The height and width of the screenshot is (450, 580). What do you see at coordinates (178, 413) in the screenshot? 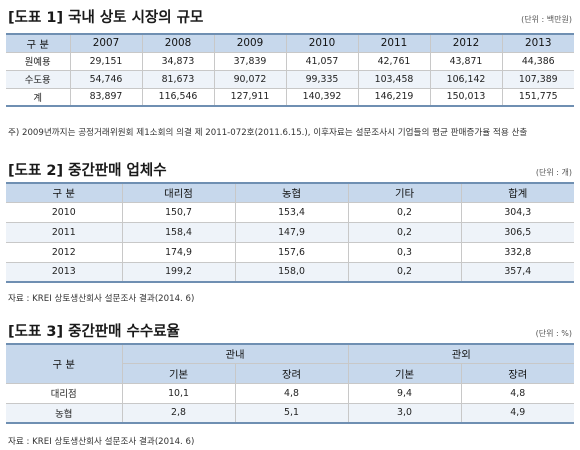
I see `table-cell: 2,8` at bounding box center [178, 413].